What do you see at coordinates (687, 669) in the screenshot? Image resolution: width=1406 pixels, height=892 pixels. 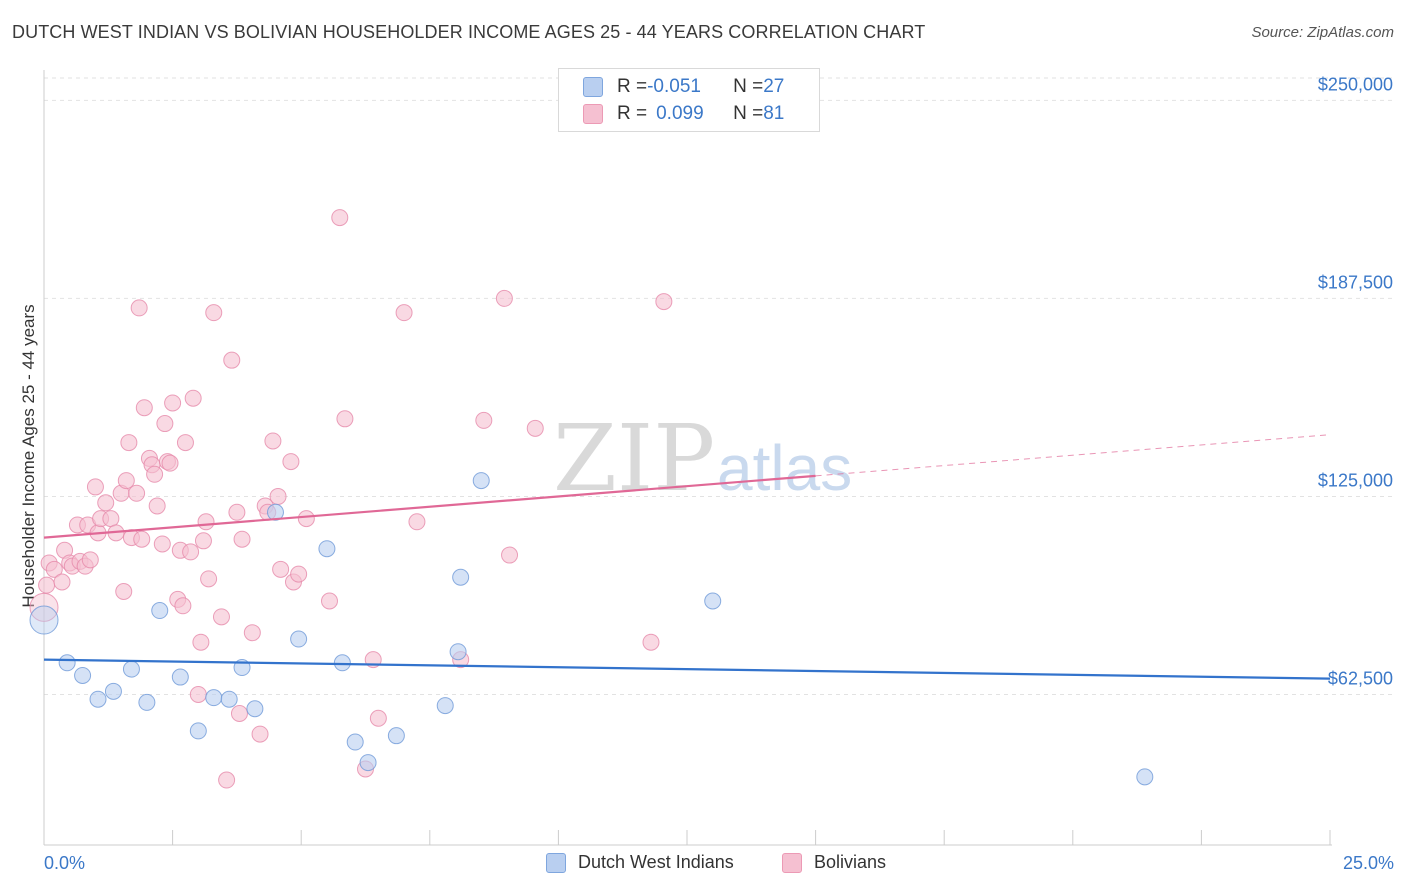 I see `dutch-west-indians-trend-line` at bounding box center [687, 669].